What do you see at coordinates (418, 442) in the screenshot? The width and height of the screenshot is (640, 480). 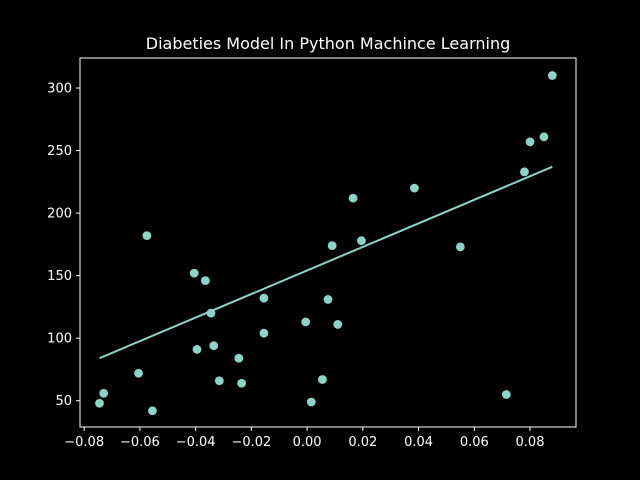 I see `x-tick-label: 0.04` at bounding box center [418, 442].